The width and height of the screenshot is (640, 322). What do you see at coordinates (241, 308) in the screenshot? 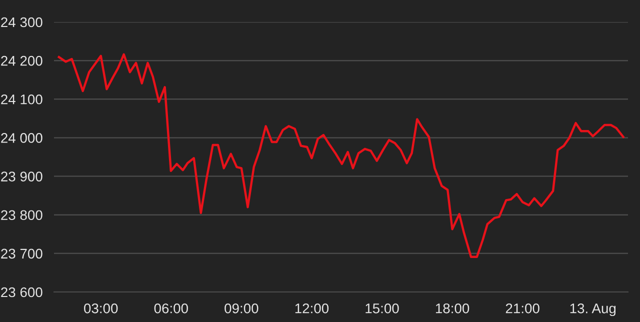
I see `x-tick-label: 09:00` at bounding box center [241, 308].